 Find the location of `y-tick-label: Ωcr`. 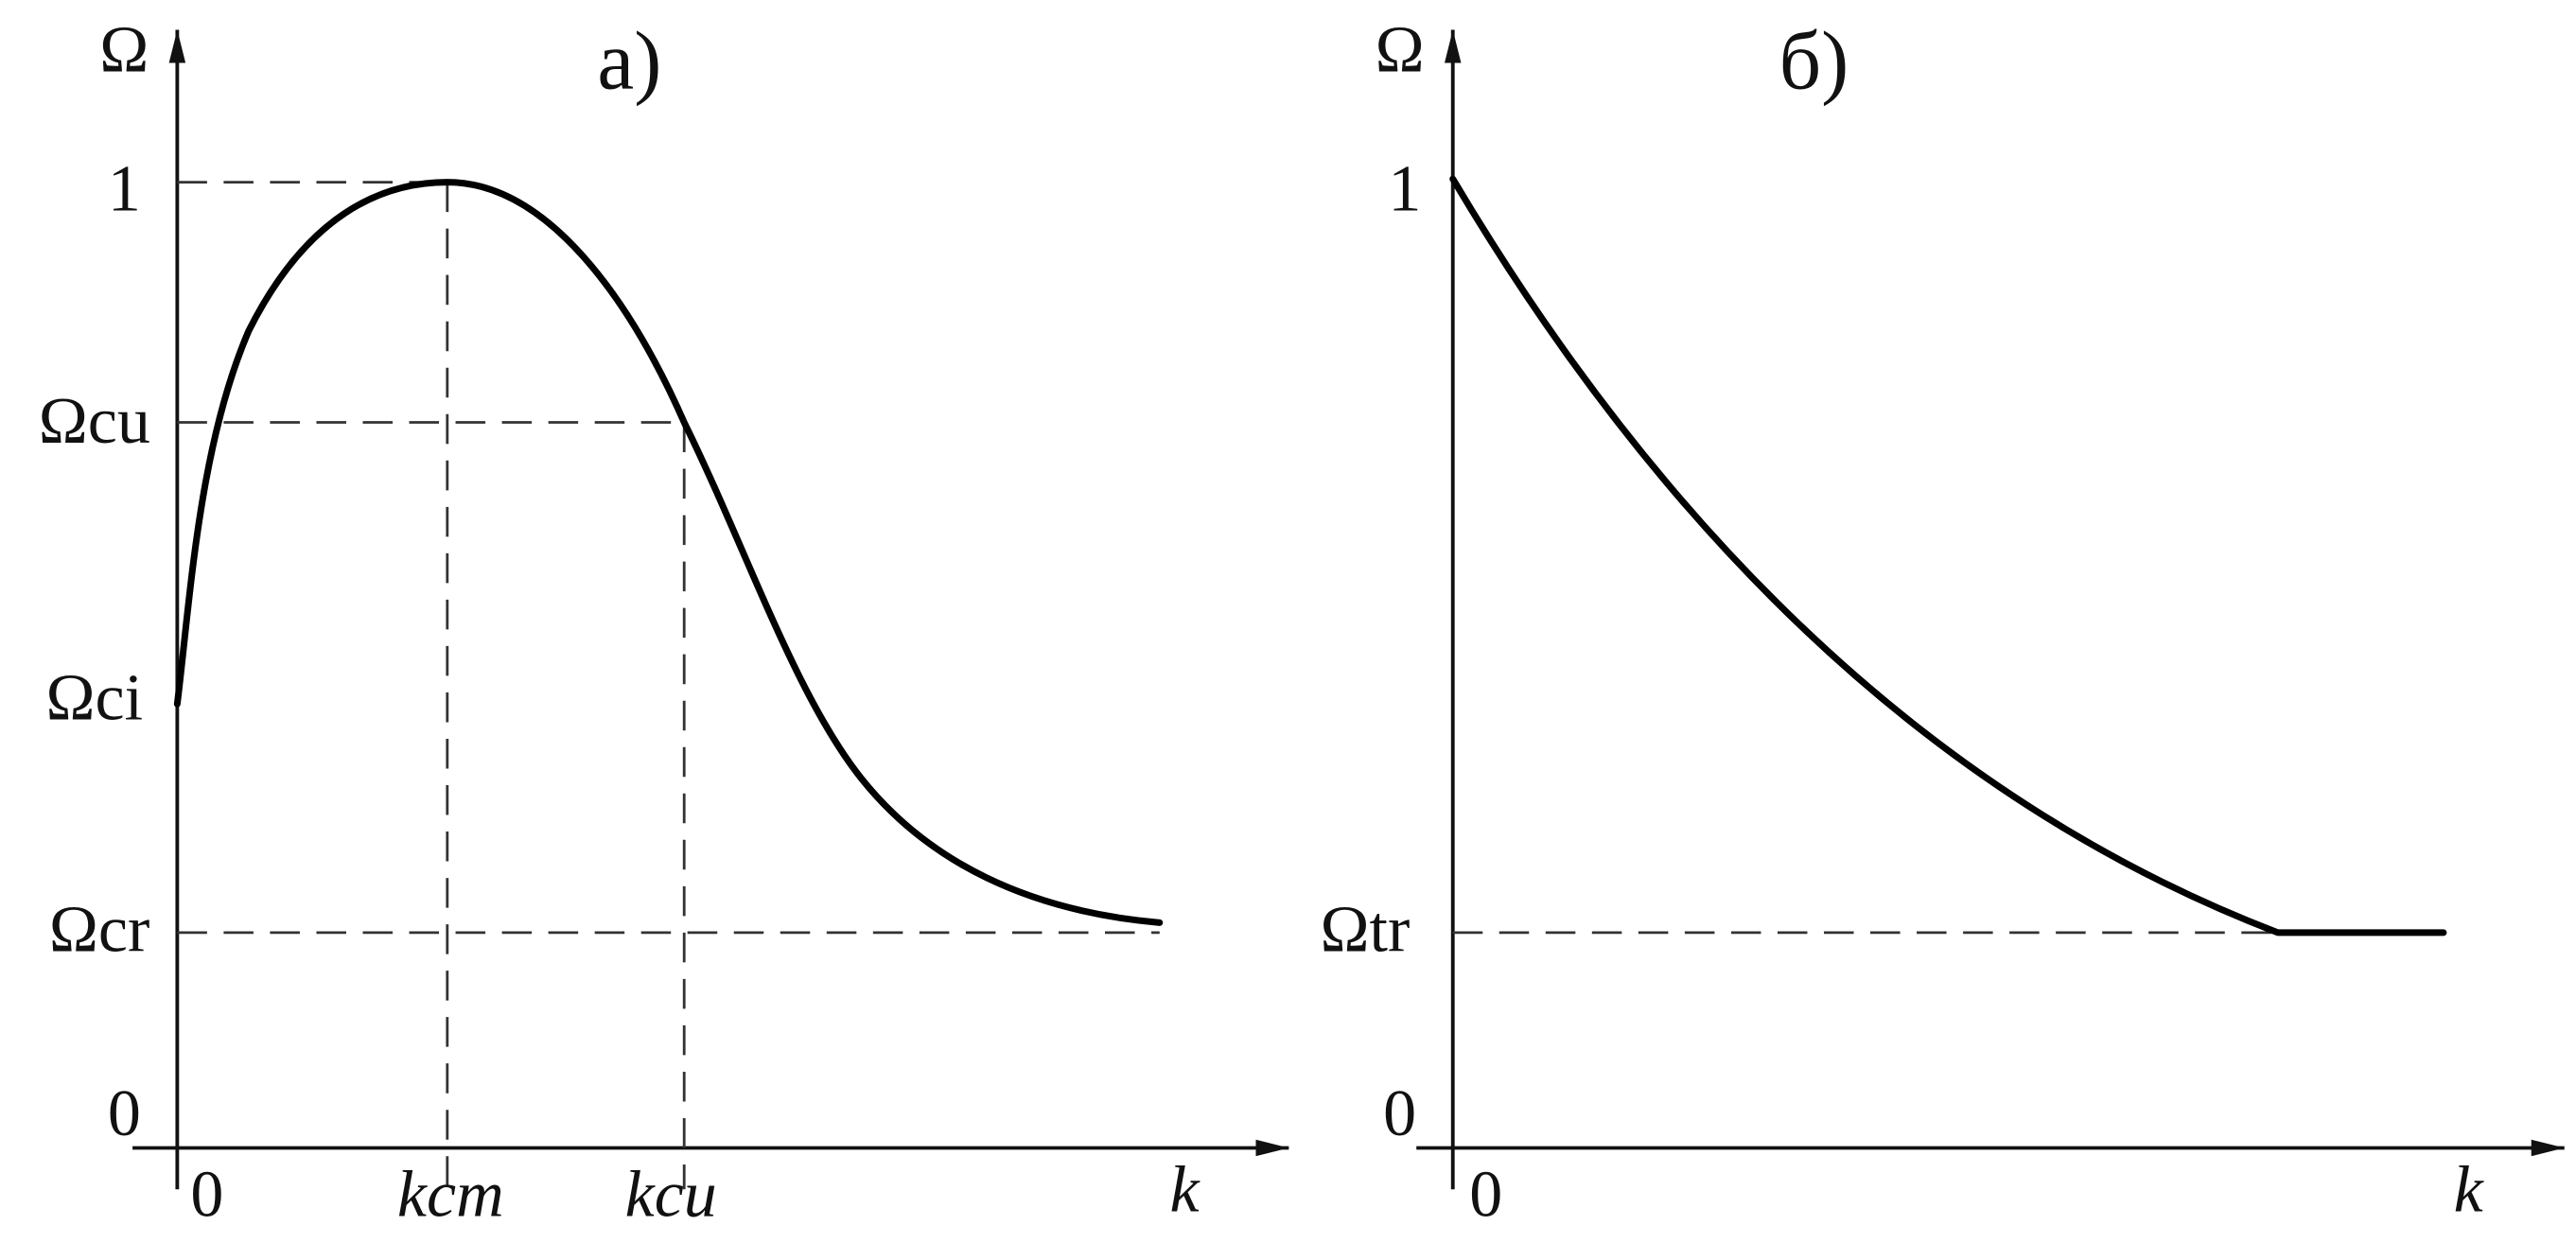

y-tick-label: Ωcr is located at coordinates (99, 930).